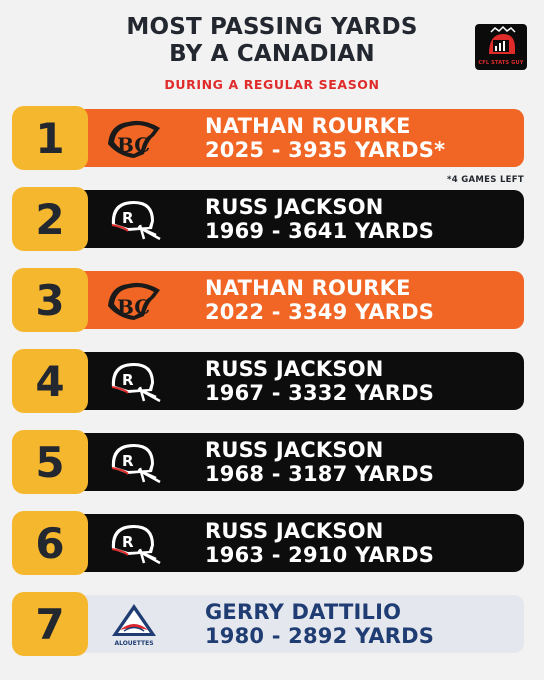  What do you see at coordinates (320, 474) in the screenshot?
I see `season-yards: 1968 - 3187 YARDS` at bounding box center [320, 474].